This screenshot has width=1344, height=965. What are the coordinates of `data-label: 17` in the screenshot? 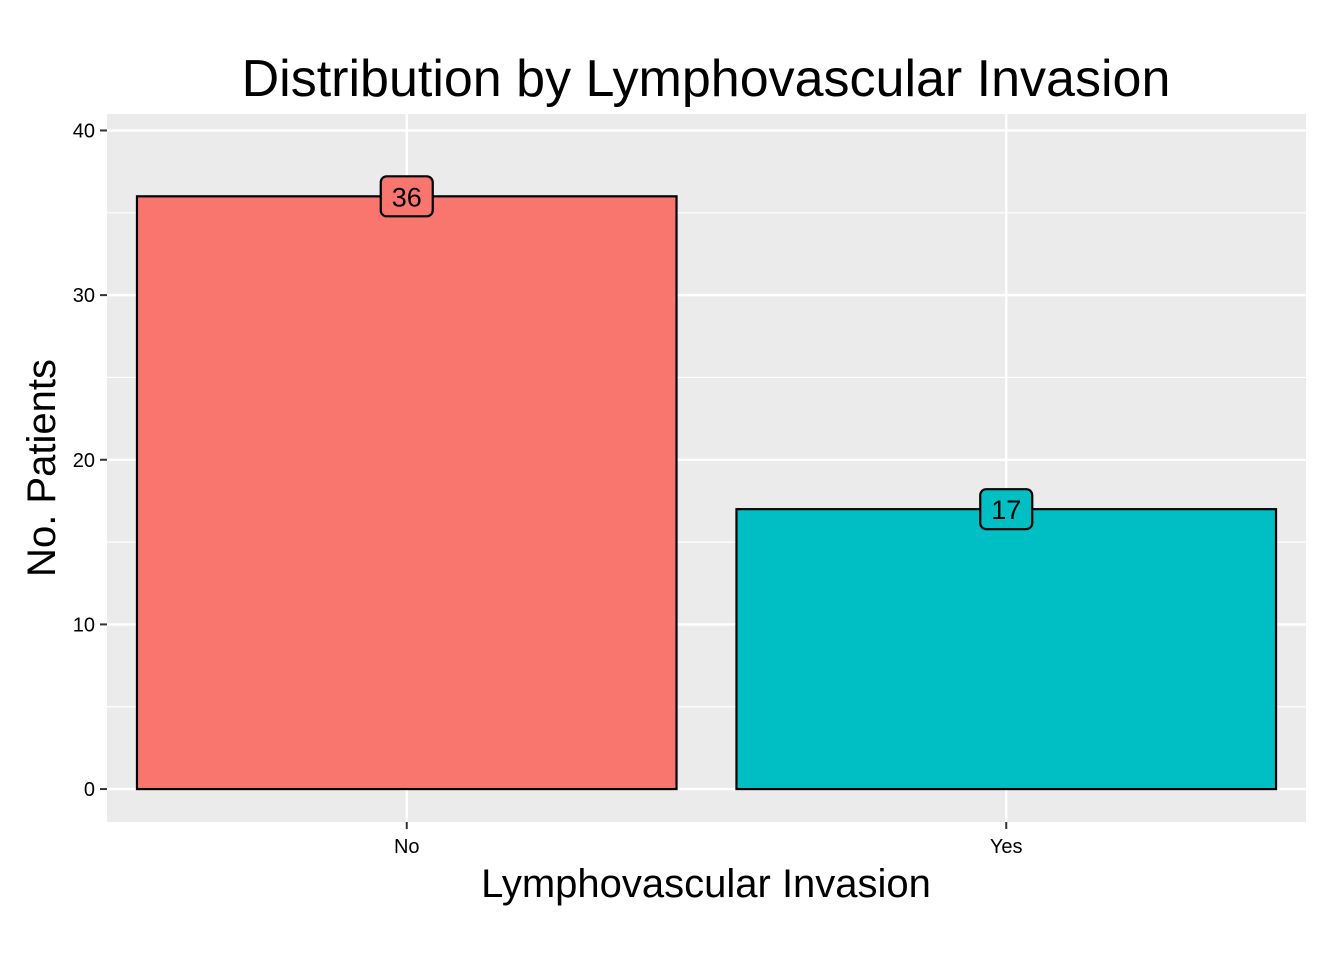 It's located at (1006, 509).